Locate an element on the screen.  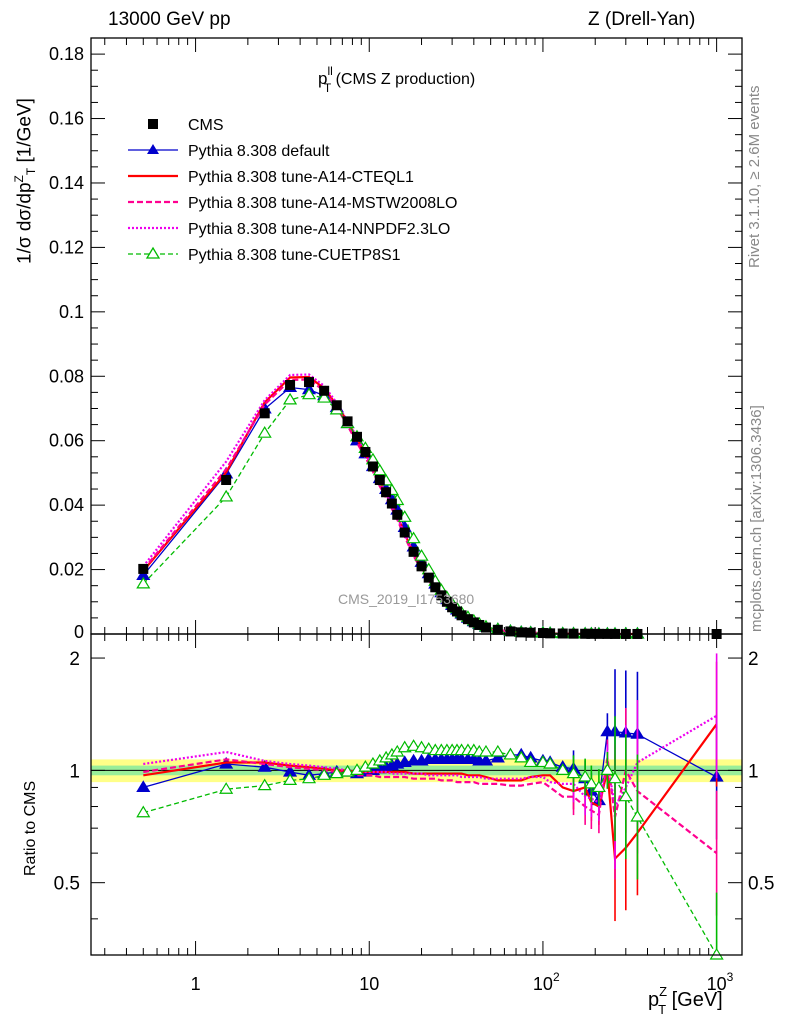
legend-label-cuetp: Pythia 8.308 tune-CUETP8S1 is located at coordinates (294, 255).